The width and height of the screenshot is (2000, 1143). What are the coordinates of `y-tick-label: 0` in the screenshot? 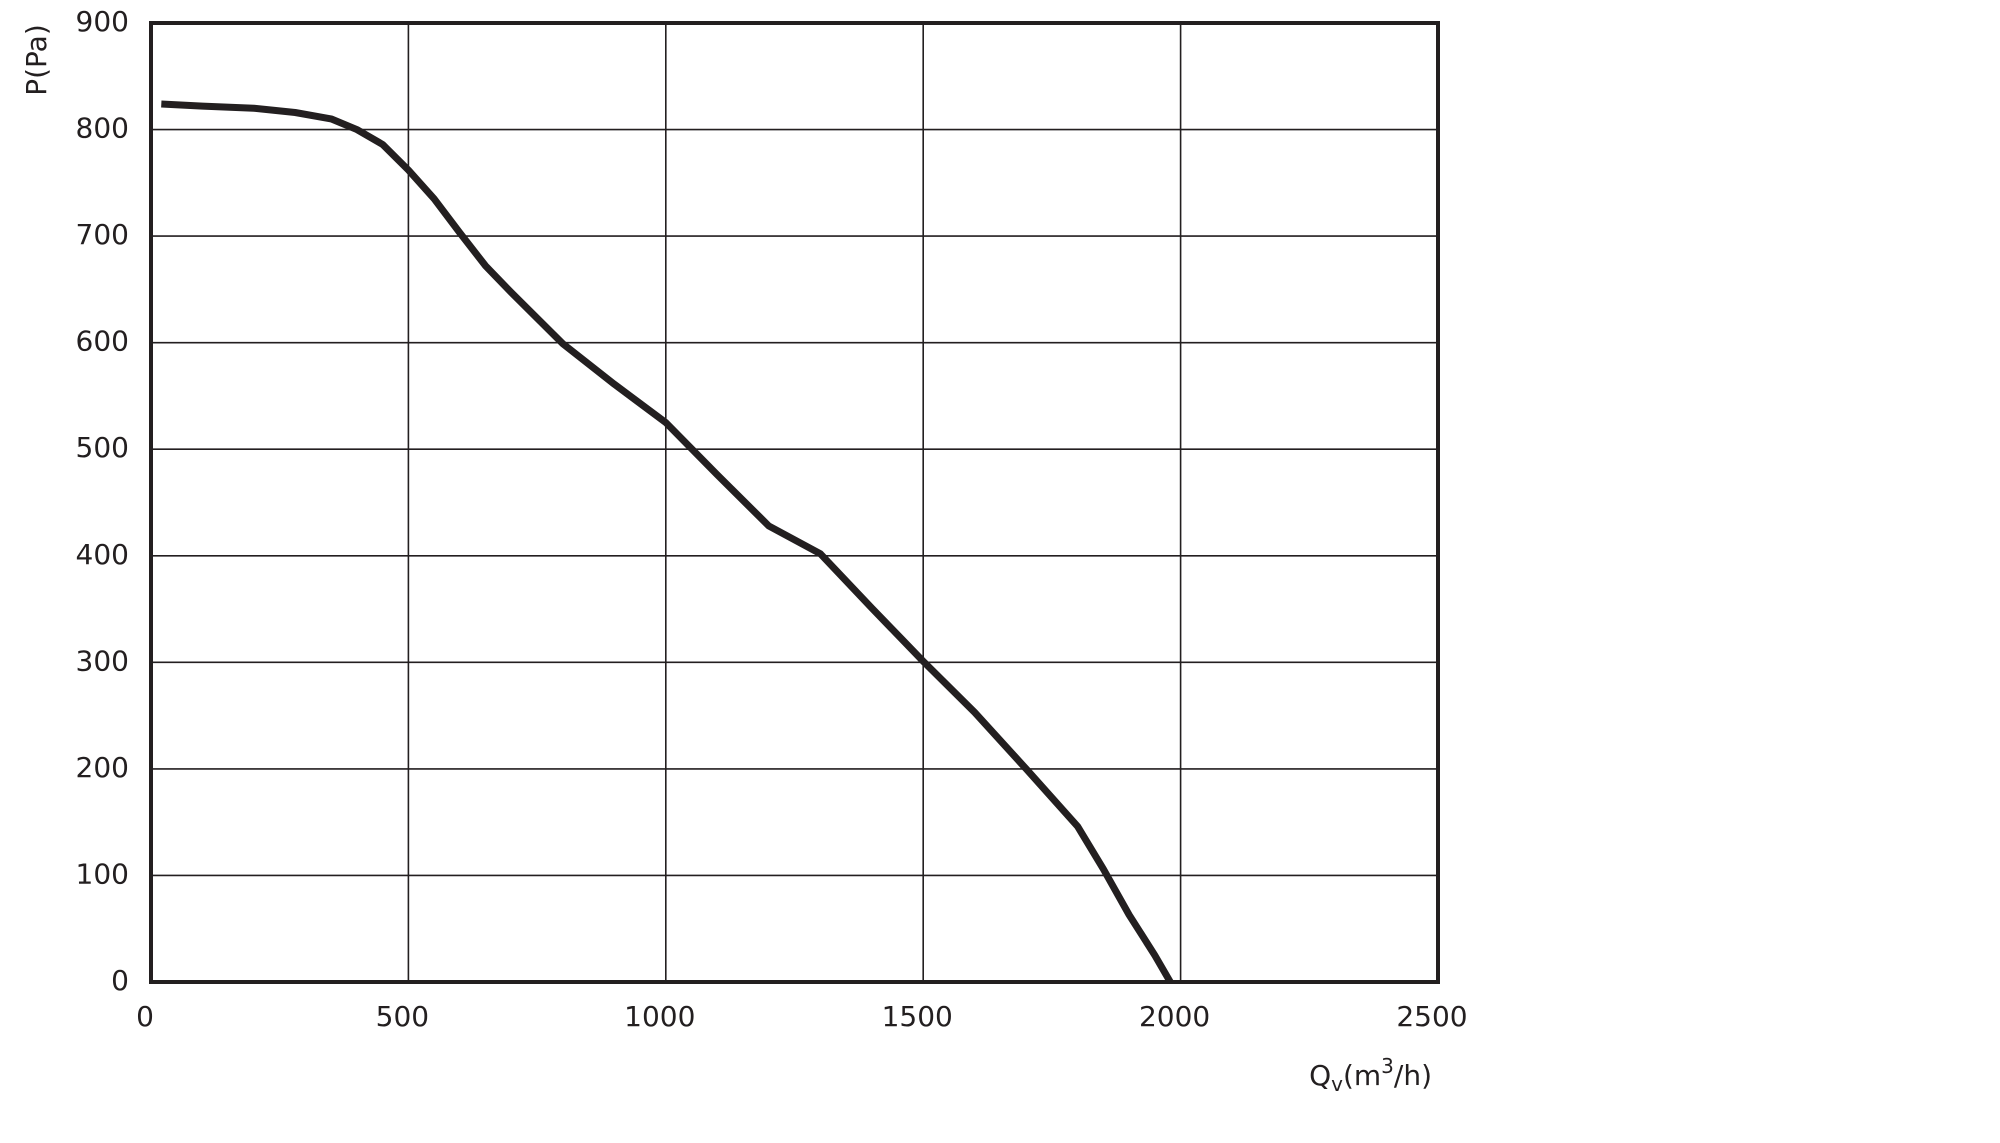 It's located at (120, 980).